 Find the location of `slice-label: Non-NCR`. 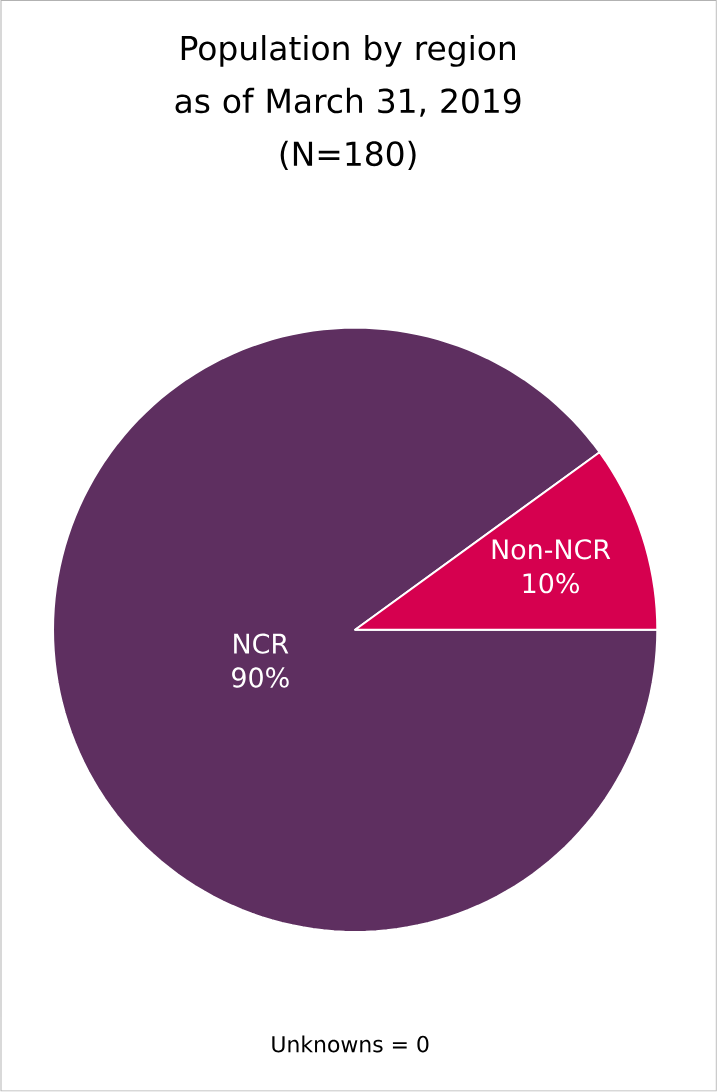

slice-label: Non-NCR is located at coordinates (551, 549).